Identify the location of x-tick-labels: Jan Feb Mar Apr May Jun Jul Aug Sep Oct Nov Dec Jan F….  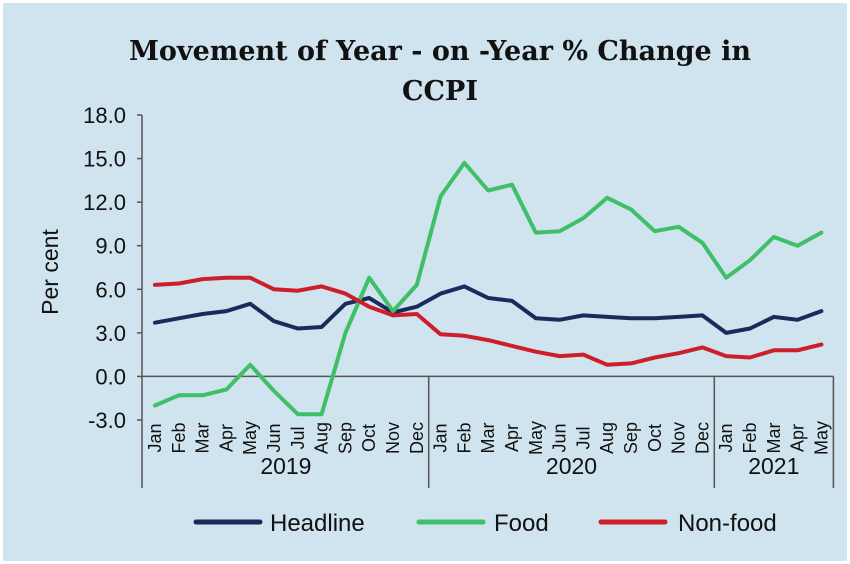
(488, 438).